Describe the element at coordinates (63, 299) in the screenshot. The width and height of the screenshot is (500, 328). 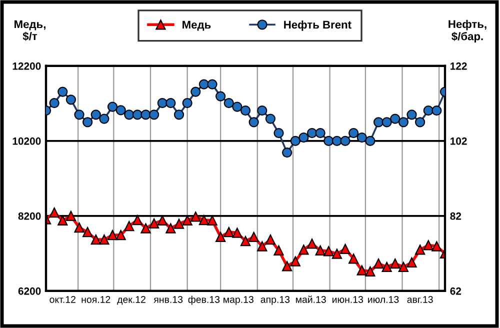
I see `x-tick-label: окт.12` at that location.